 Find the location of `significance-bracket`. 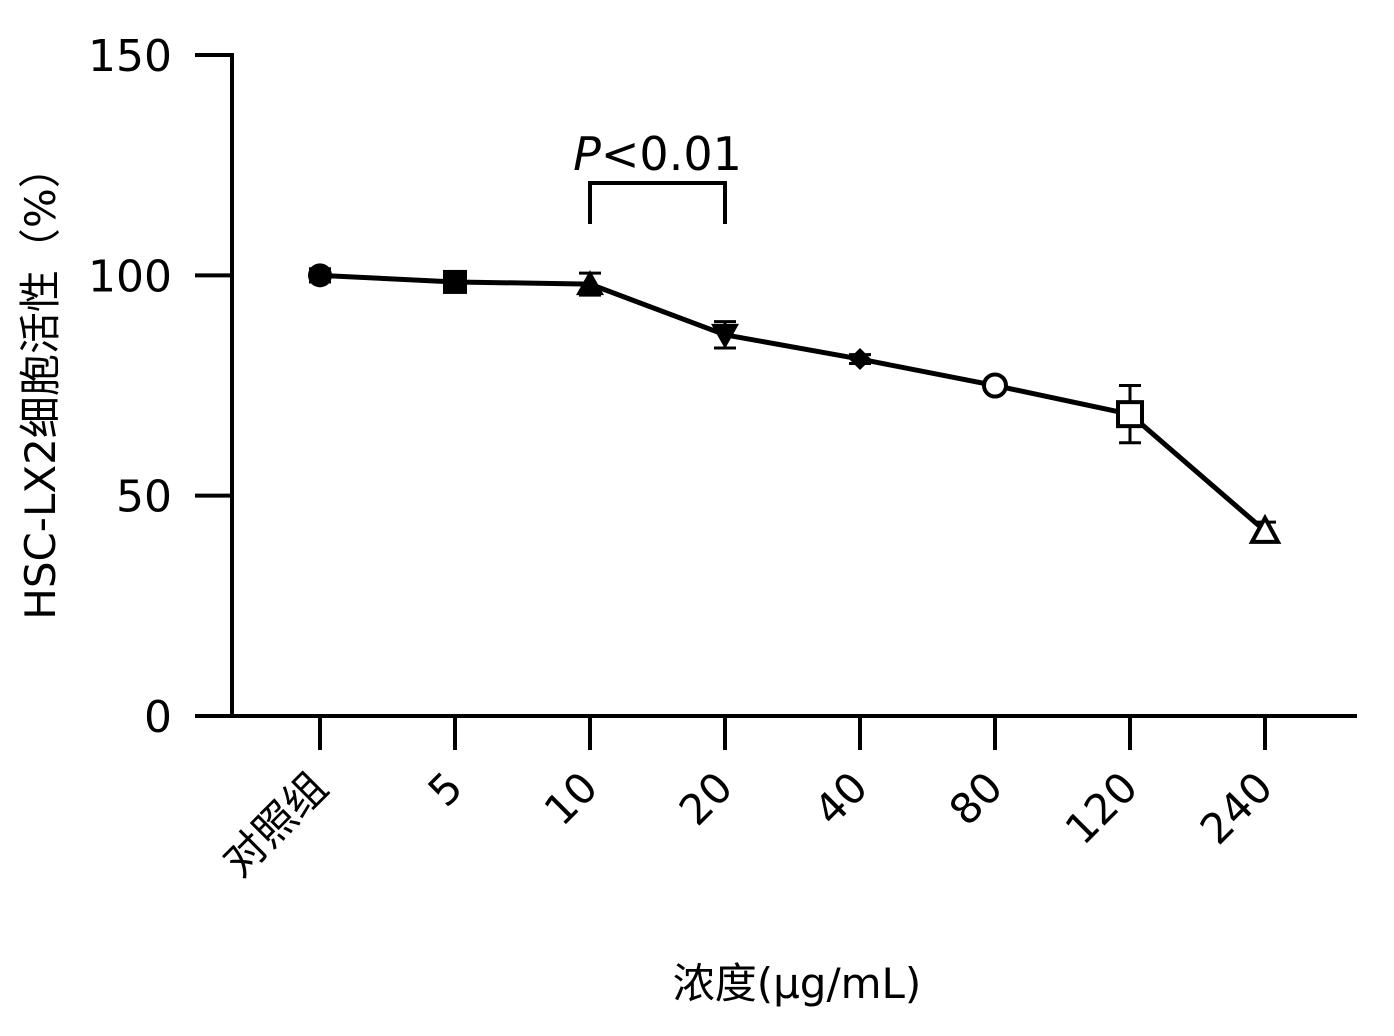

significance-bracket is located at coordinates (657, 202).